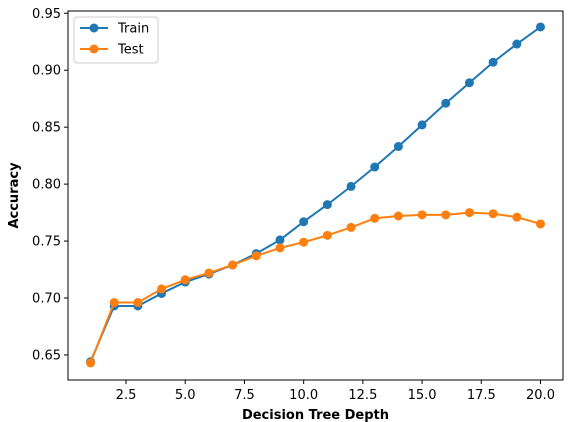 The image size is (575, 422). Describe the element at coordinates (185, 395) in the screenshot. I see `x-tick-label: 5.0` at that location.